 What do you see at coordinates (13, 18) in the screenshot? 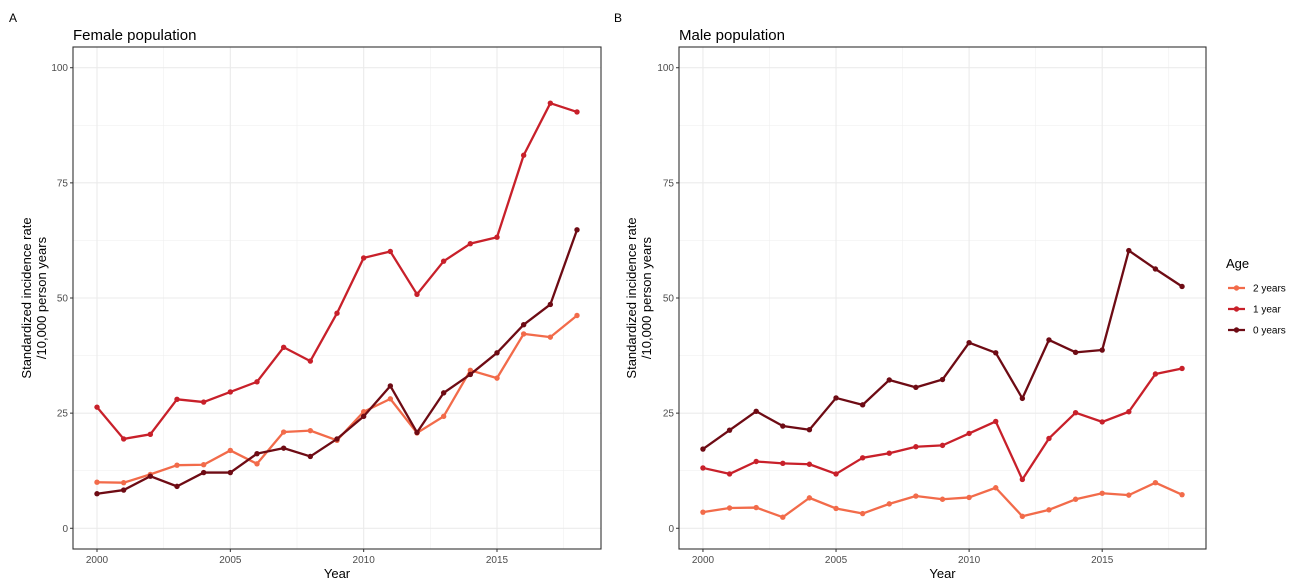
I see `panel-letter: A` at bounding box center [13, 18].